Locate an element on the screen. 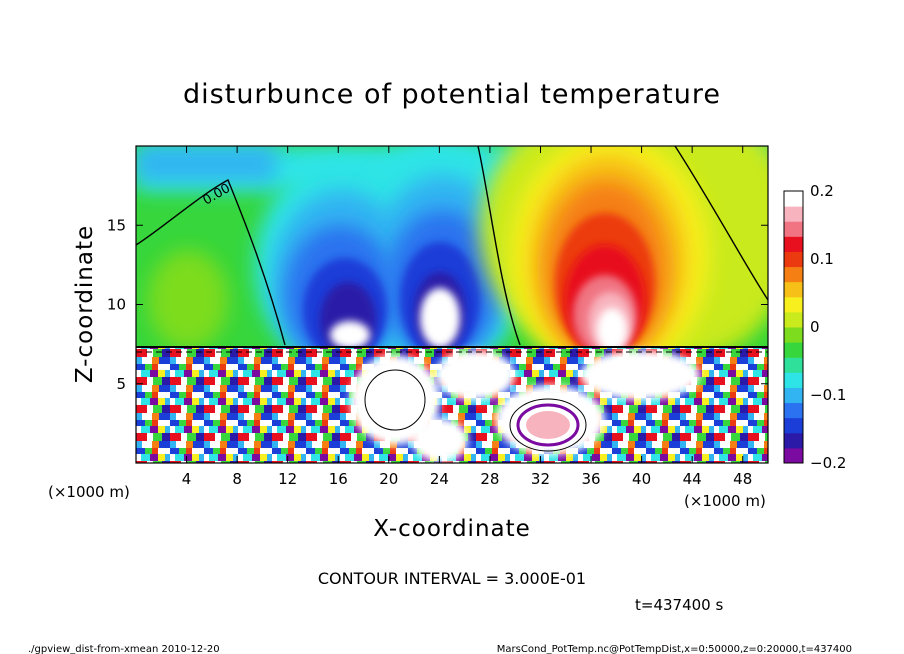  chart-title: disturbunce of potential temperature is located at coordinates (452, 94).